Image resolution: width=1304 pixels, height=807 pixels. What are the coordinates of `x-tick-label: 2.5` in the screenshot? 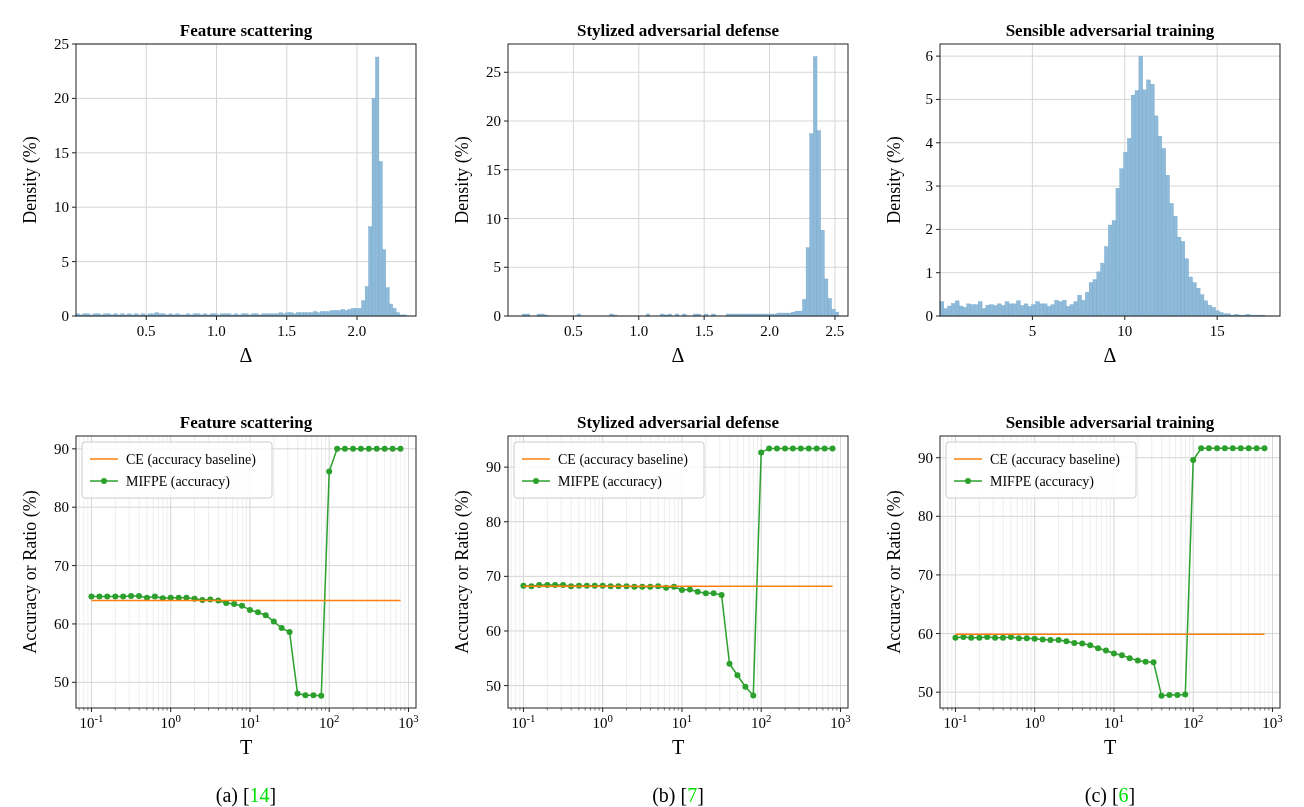 It's located at (835, 331).